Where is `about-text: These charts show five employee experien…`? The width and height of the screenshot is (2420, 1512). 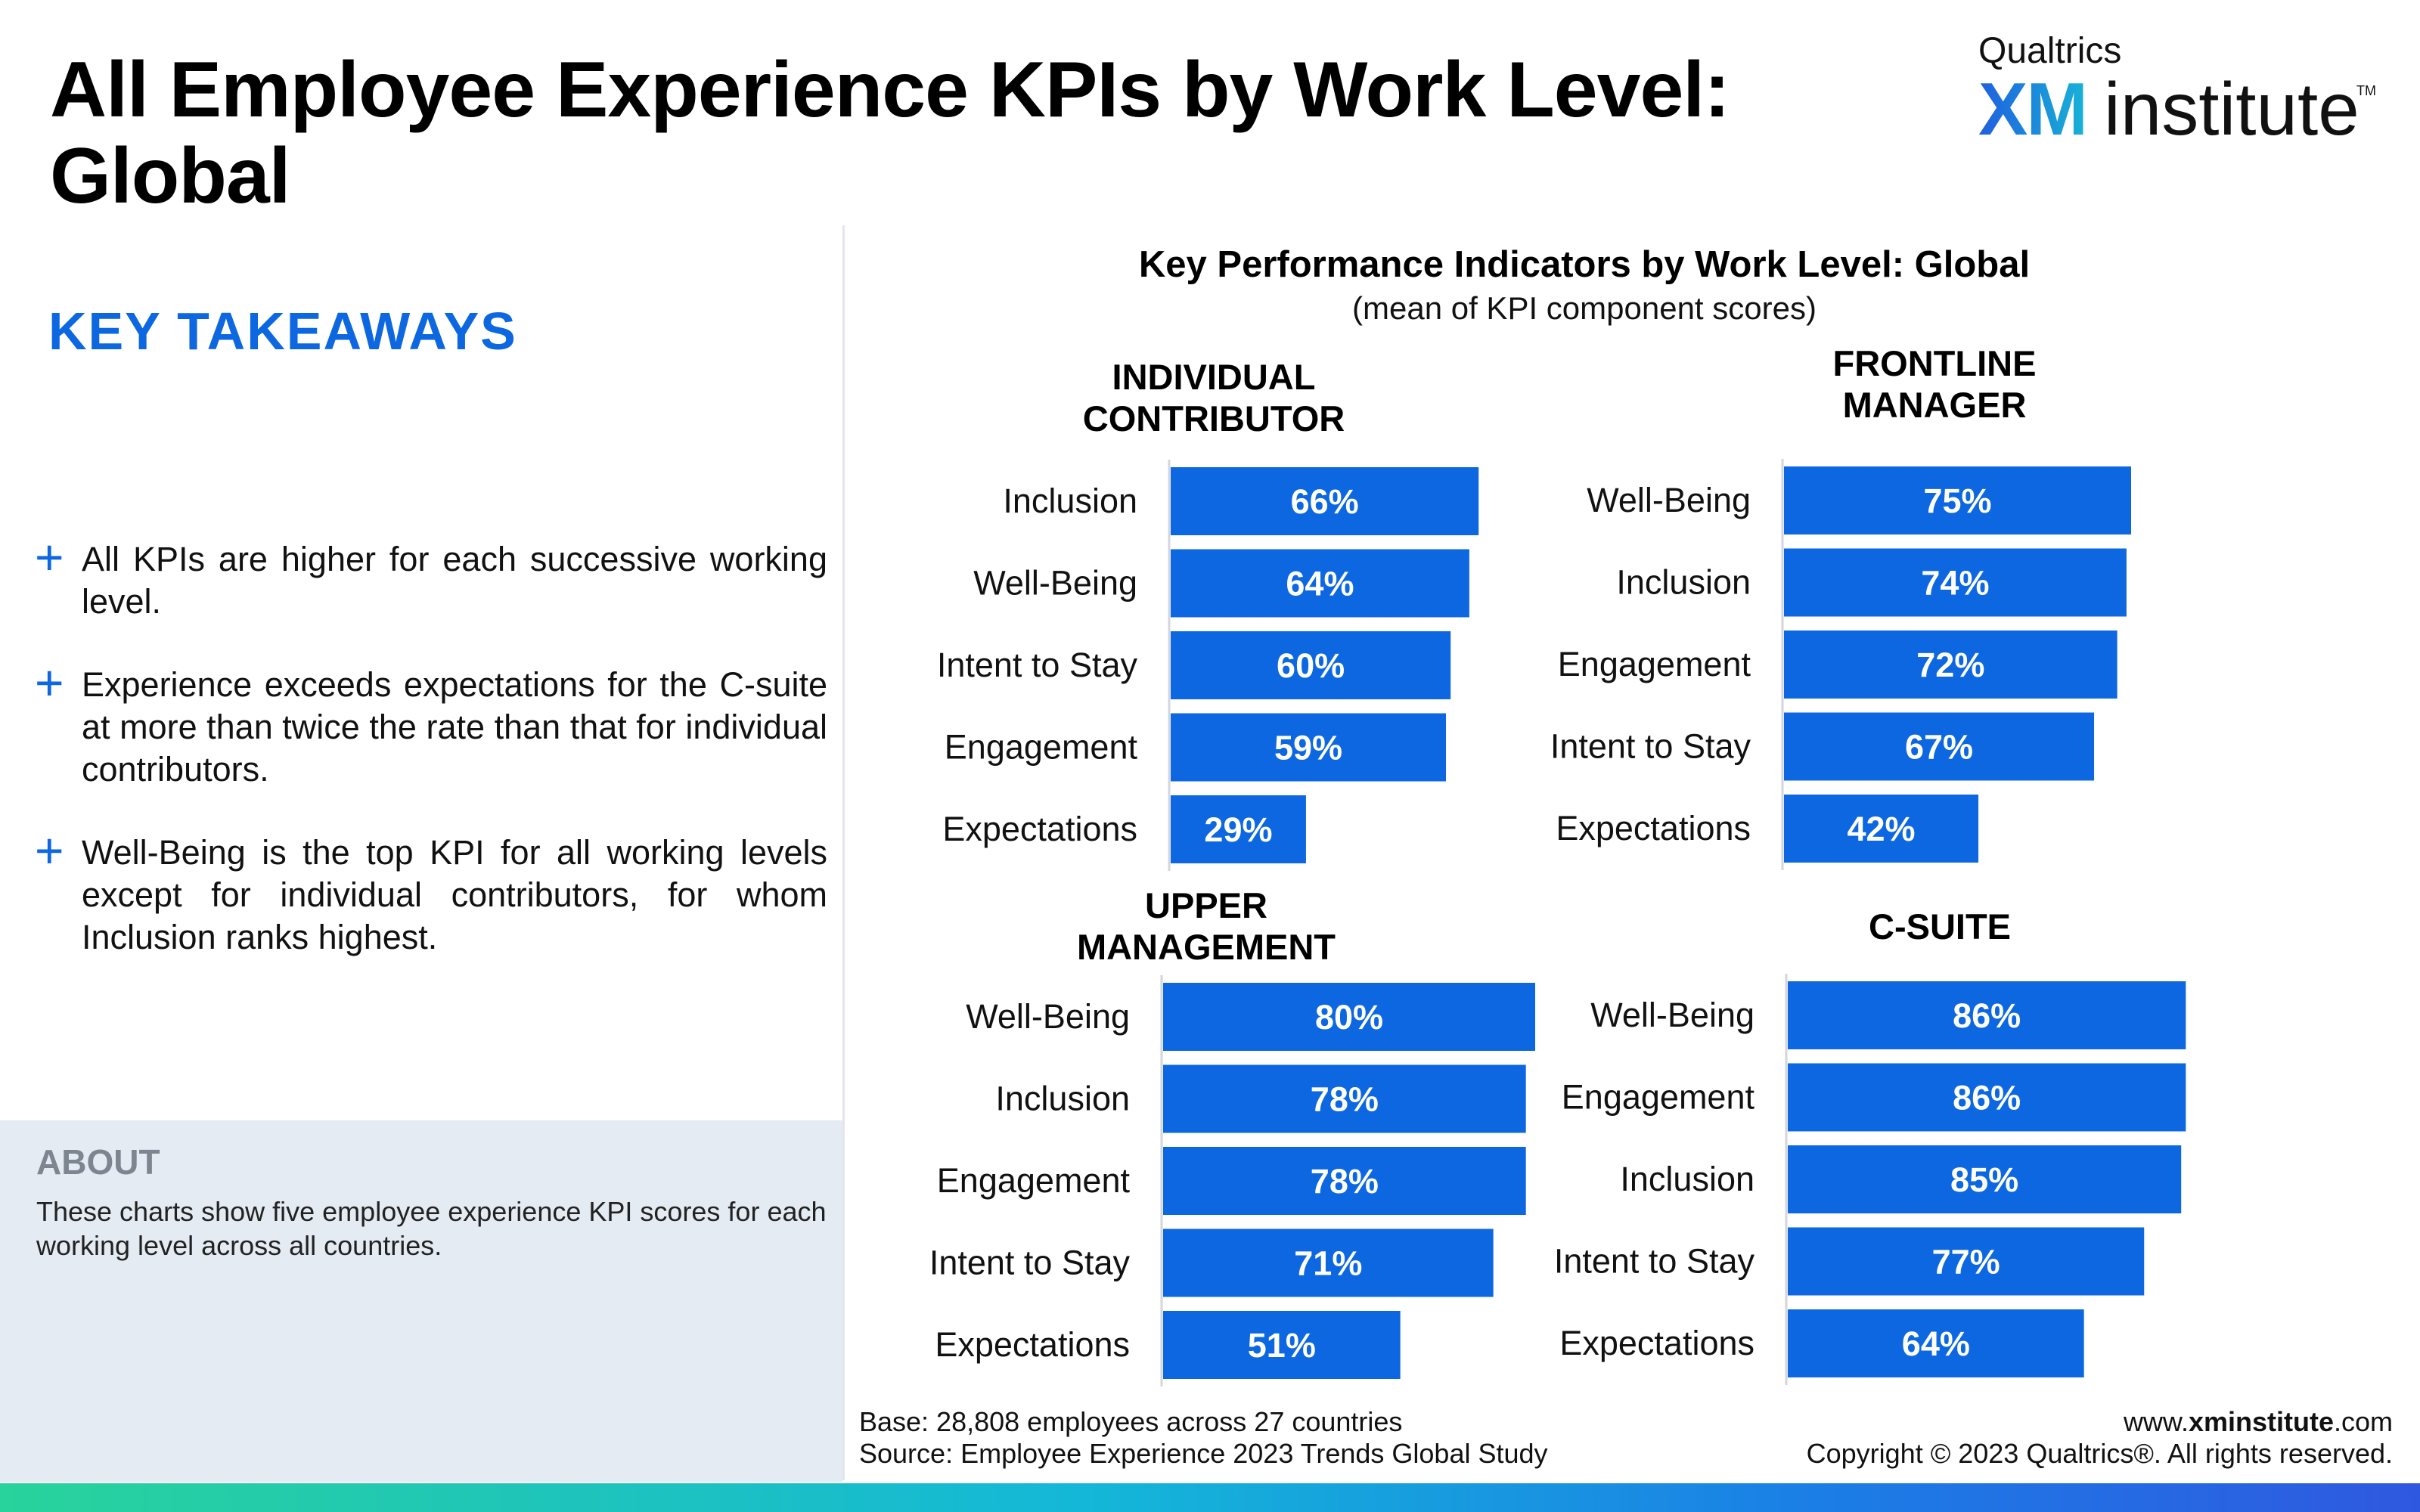
about-text: These charts show five employee experien… is located at coordinates (431, 1228).